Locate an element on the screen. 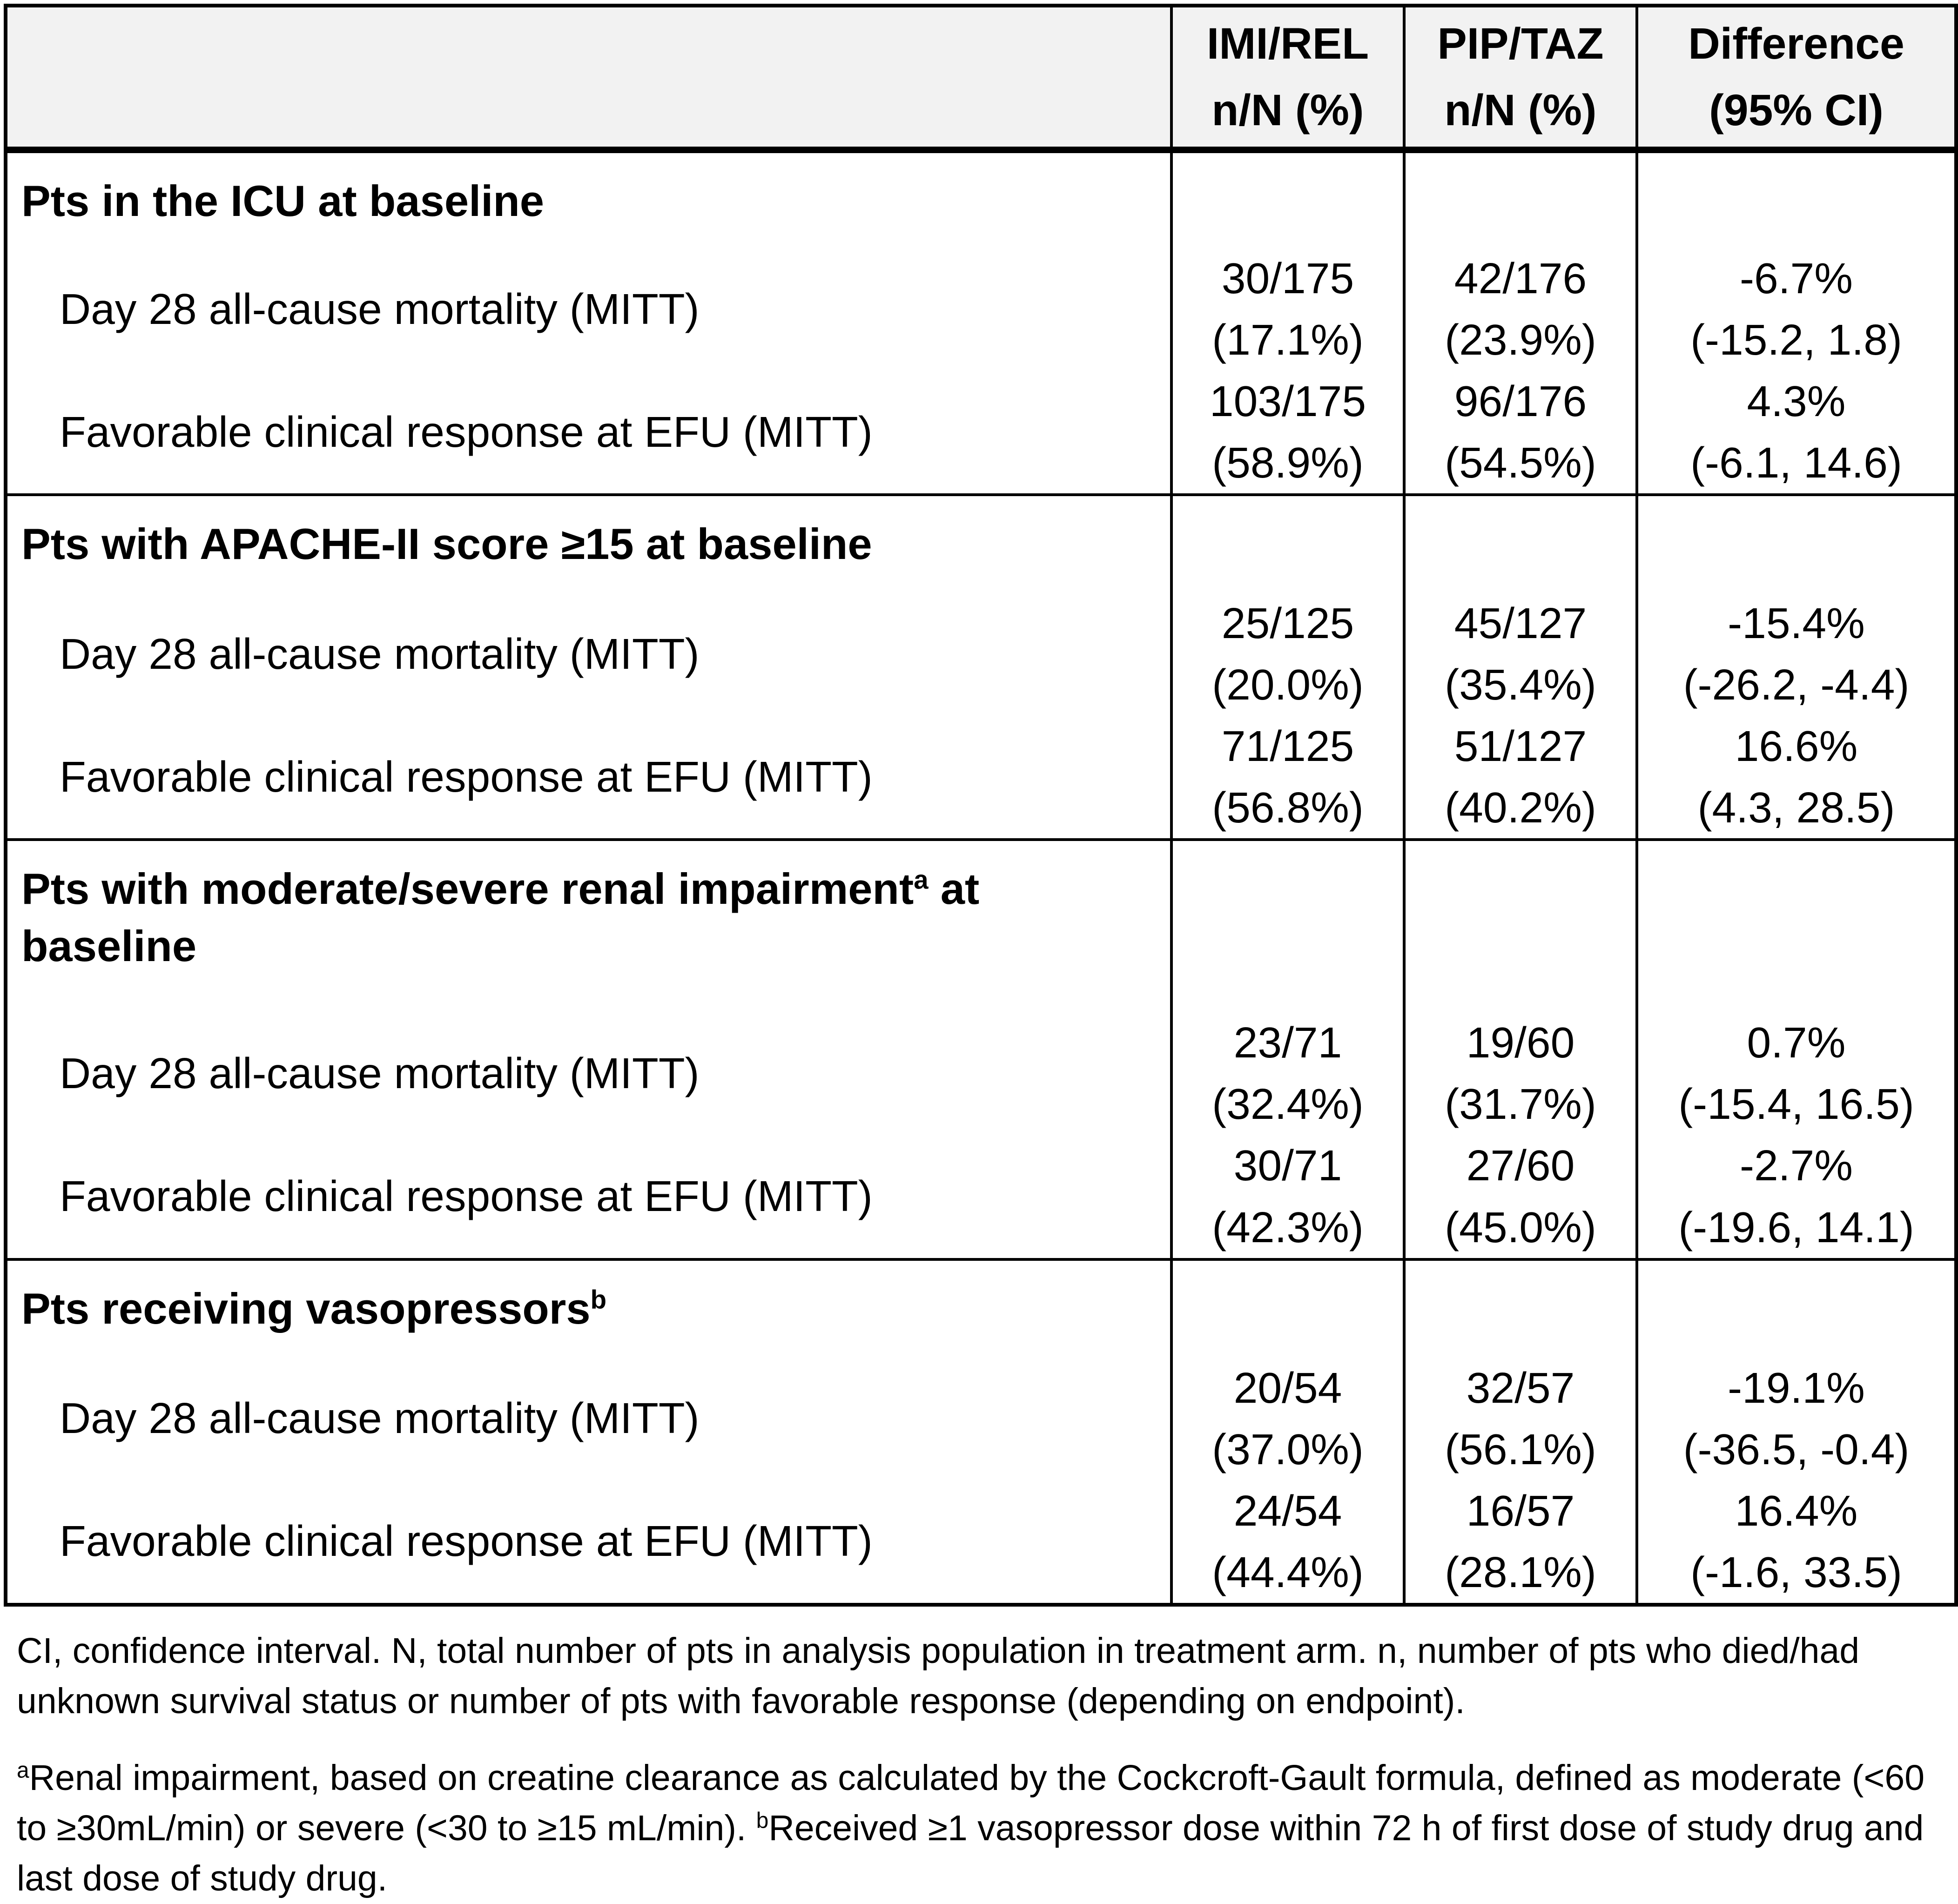  section-row-apache: Pts with APACHE-II score ≥15 at baseline is located at coordinates (981, 543).